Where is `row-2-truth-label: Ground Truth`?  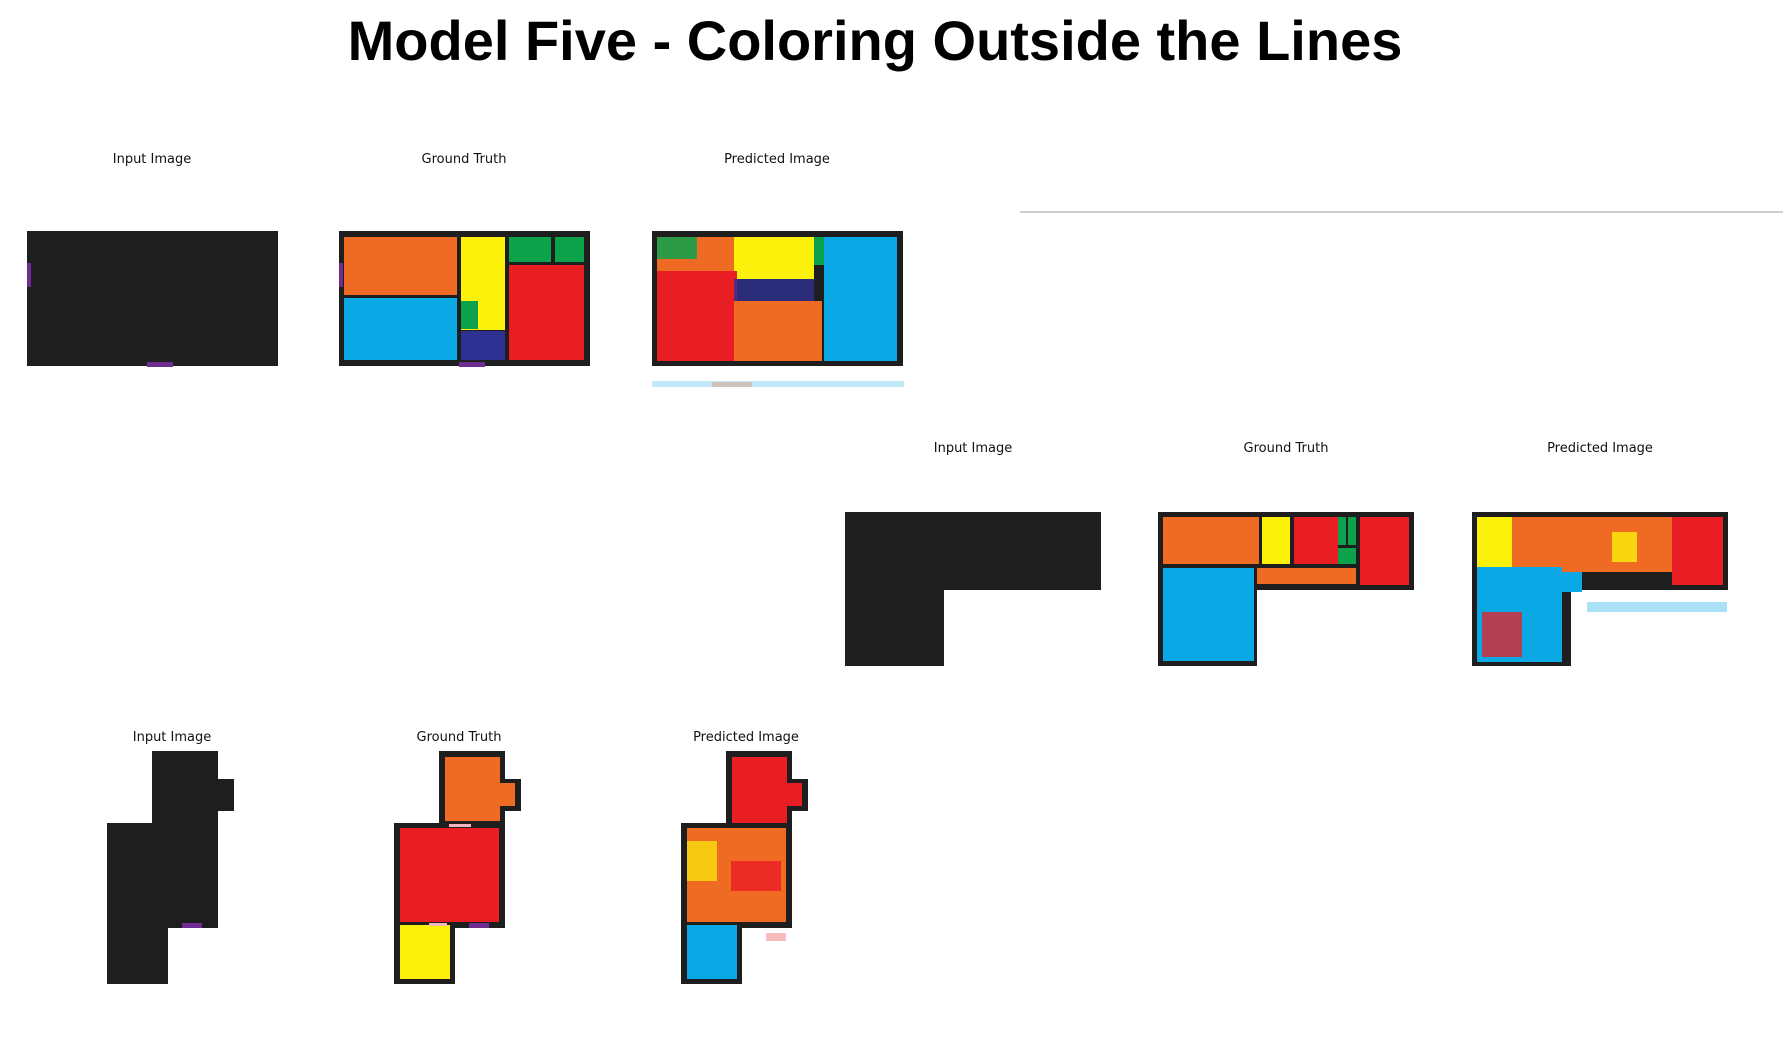 row-2-truth-label: Ground Truth is located at coordinates (1286, 448).